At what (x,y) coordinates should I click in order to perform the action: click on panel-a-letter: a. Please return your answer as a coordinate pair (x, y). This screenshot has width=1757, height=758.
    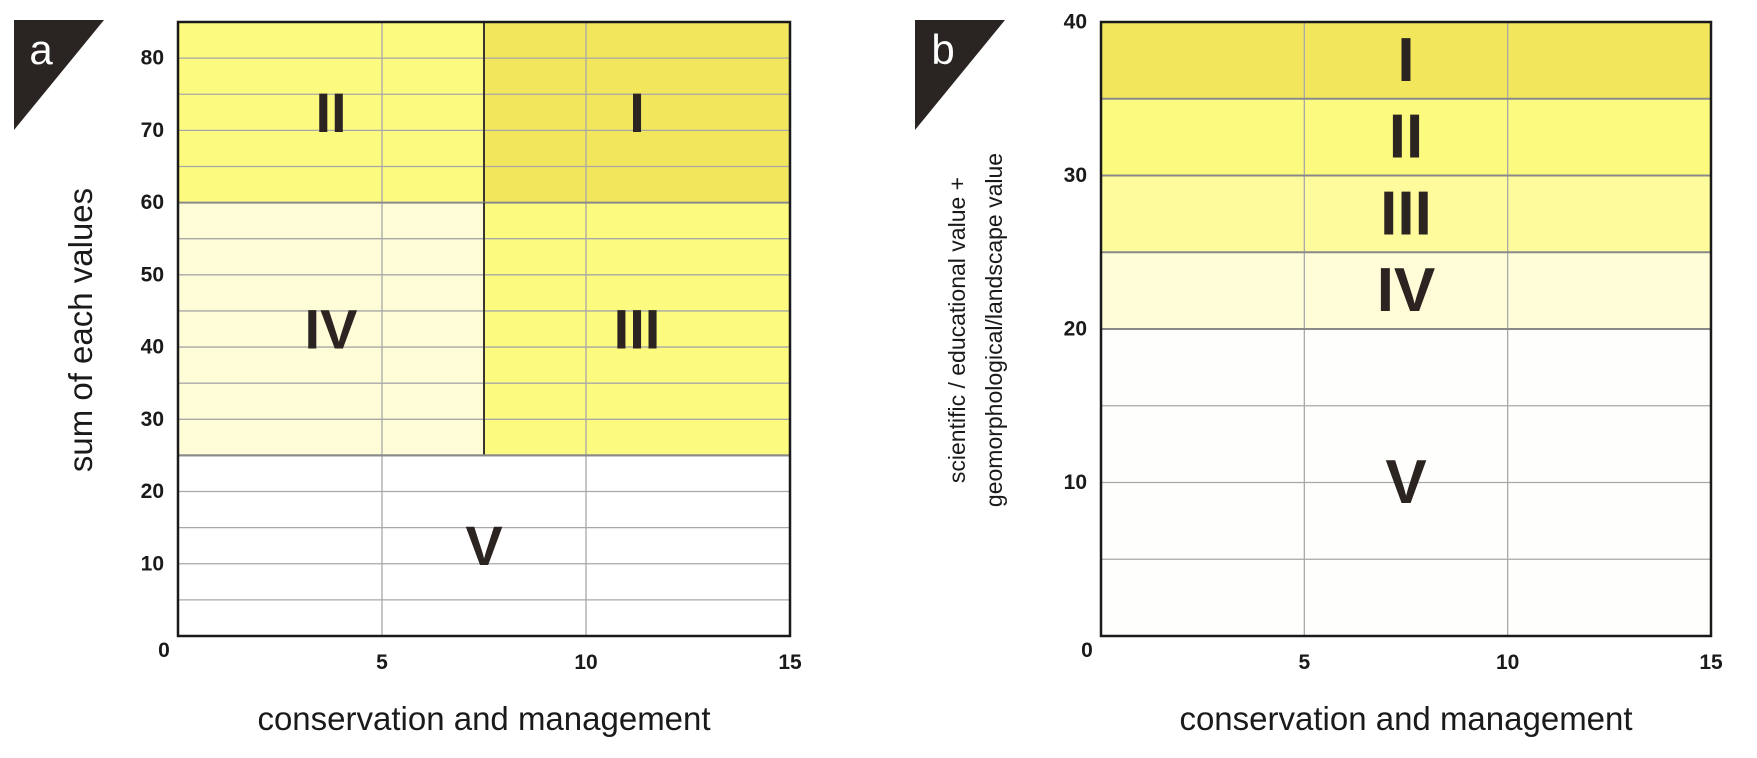
    Looking at the image, I should click on (41, 49).